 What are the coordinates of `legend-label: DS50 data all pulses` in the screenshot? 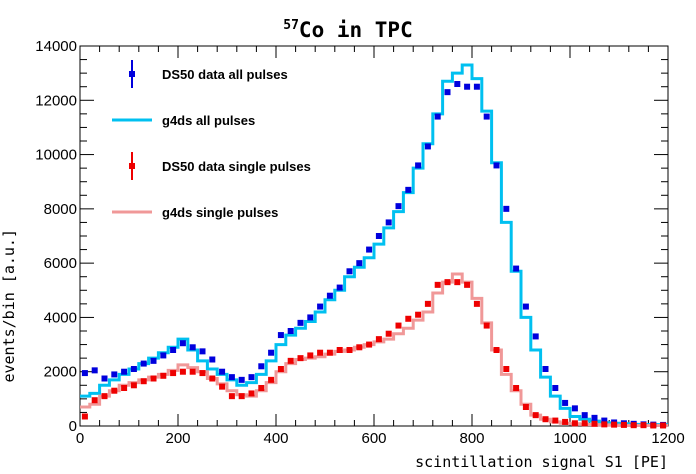 It's located at (225, 74).